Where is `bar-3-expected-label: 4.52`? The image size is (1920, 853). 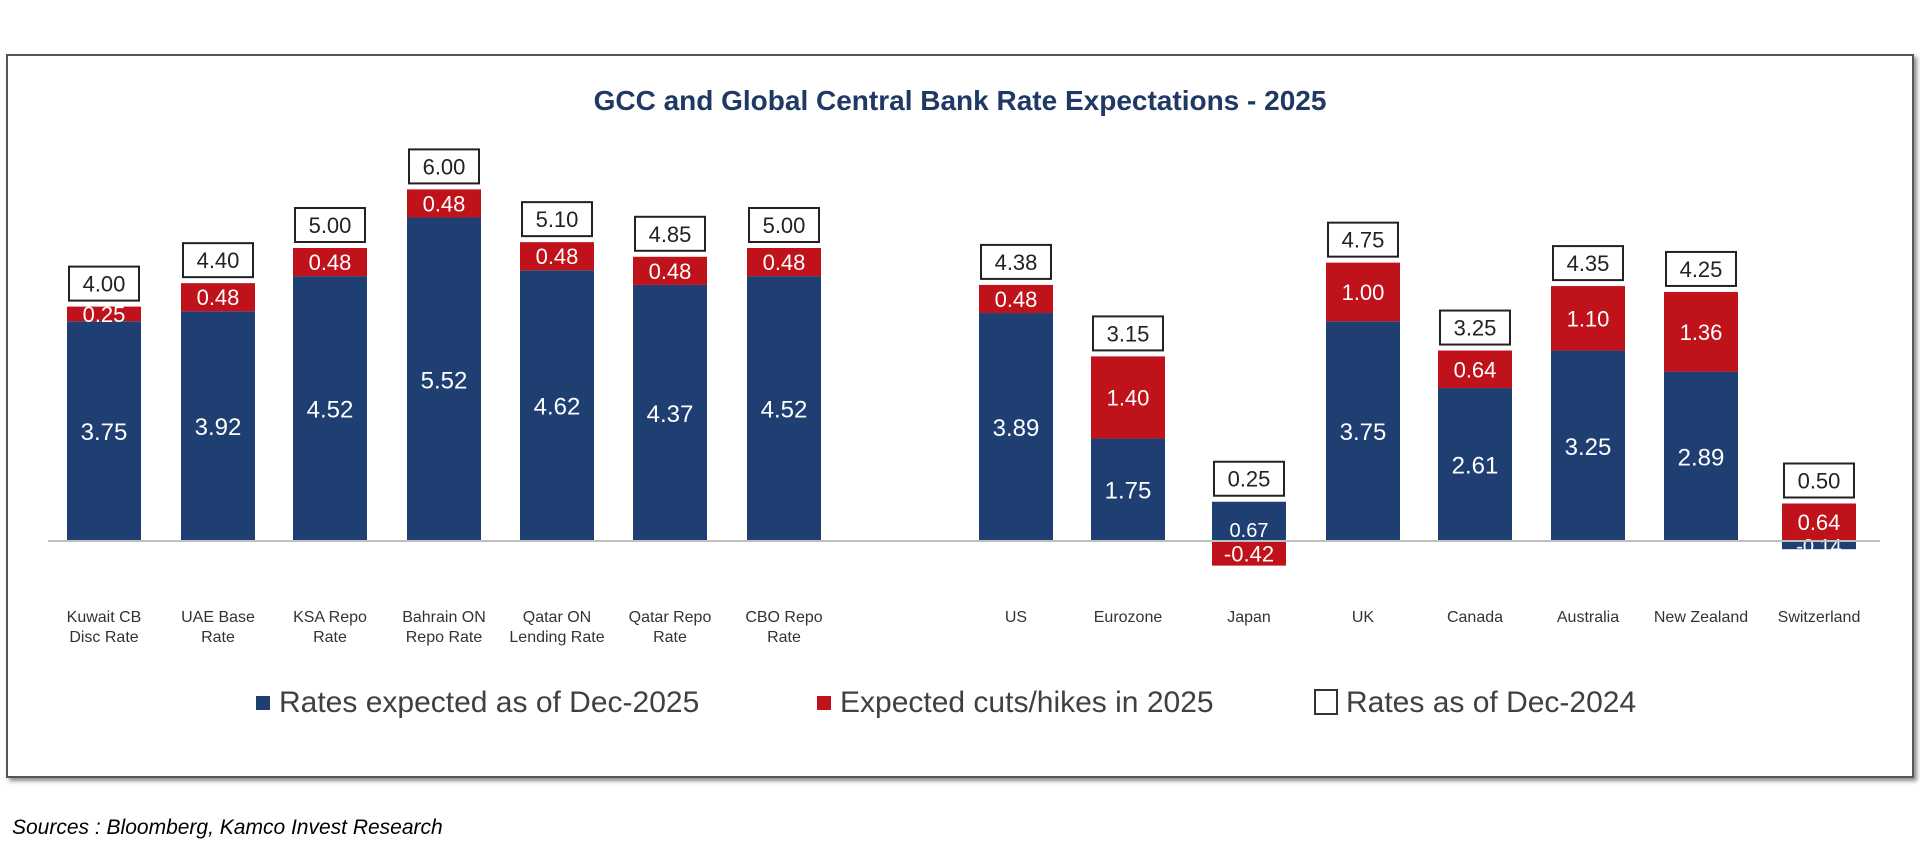 bar-3-expected-label: 4.52 is located at coordinates (330, 410).